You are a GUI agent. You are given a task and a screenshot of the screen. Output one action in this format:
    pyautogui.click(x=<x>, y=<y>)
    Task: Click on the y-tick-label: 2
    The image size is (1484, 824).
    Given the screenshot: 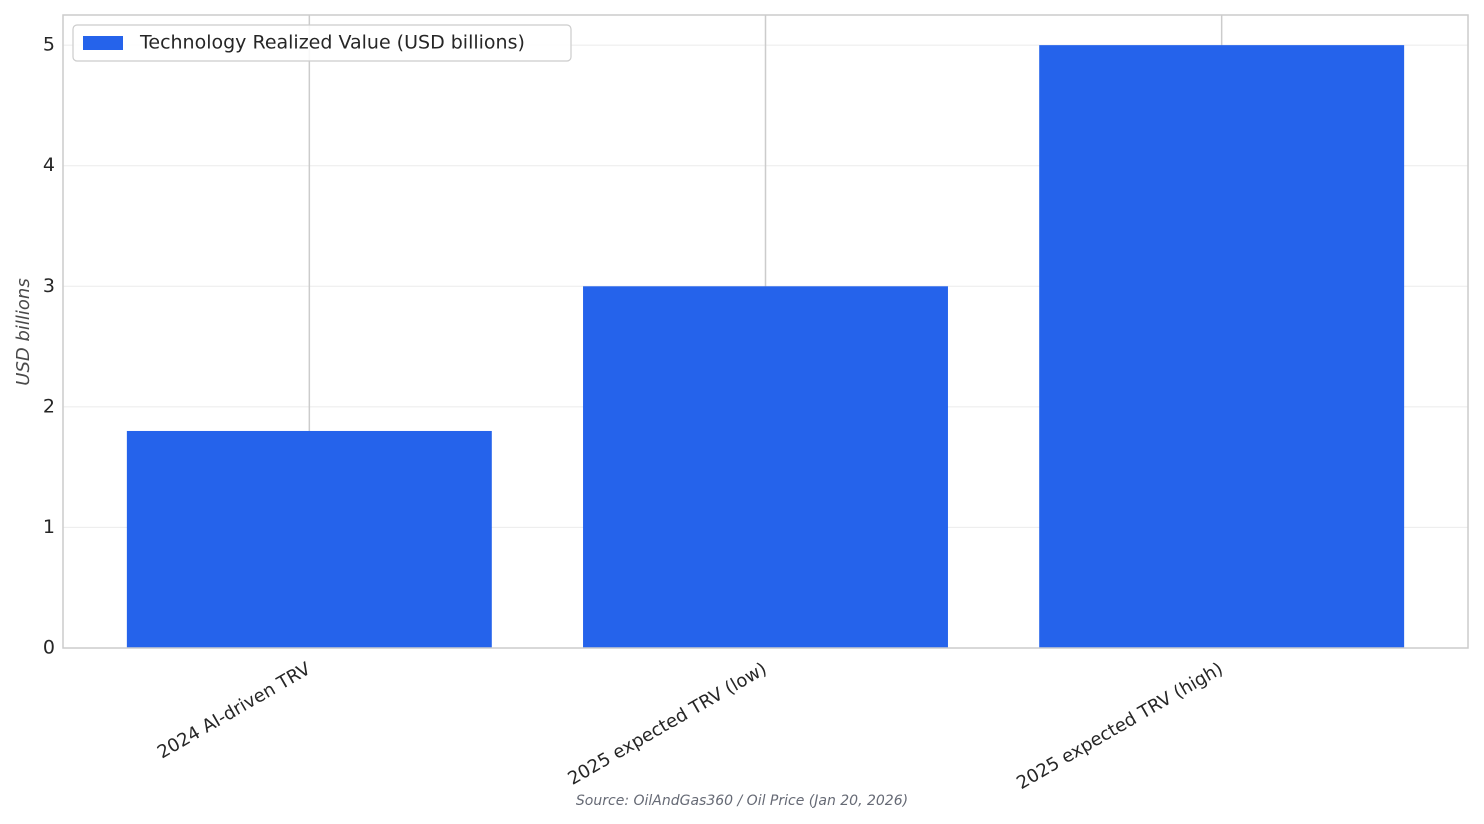 What is the action you would take?
    pyautogui.click(x=49, y=406)
    